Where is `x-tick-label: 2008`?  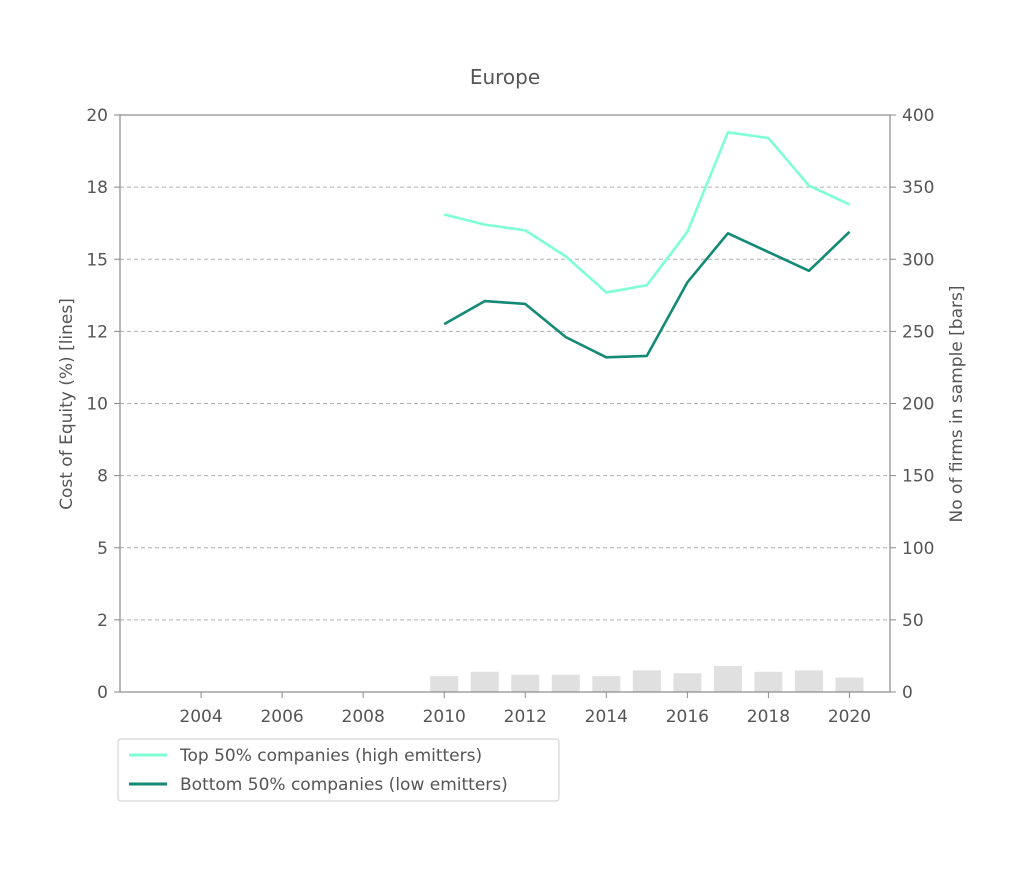
x-tick-label: 2008 is located at coordinates (363, 717).